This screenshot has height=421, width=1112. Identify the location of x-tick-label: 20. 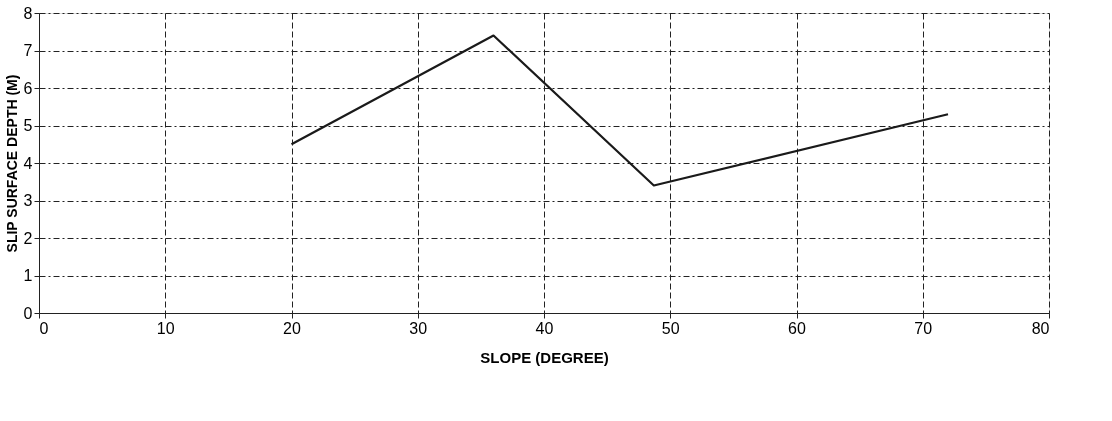
(292, 328).